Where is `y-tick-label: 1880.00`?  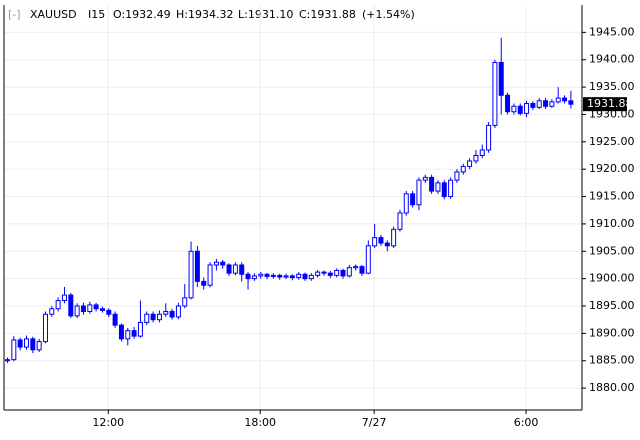 y-tick-label: 1880.00 is located at coordinates (612, 387).